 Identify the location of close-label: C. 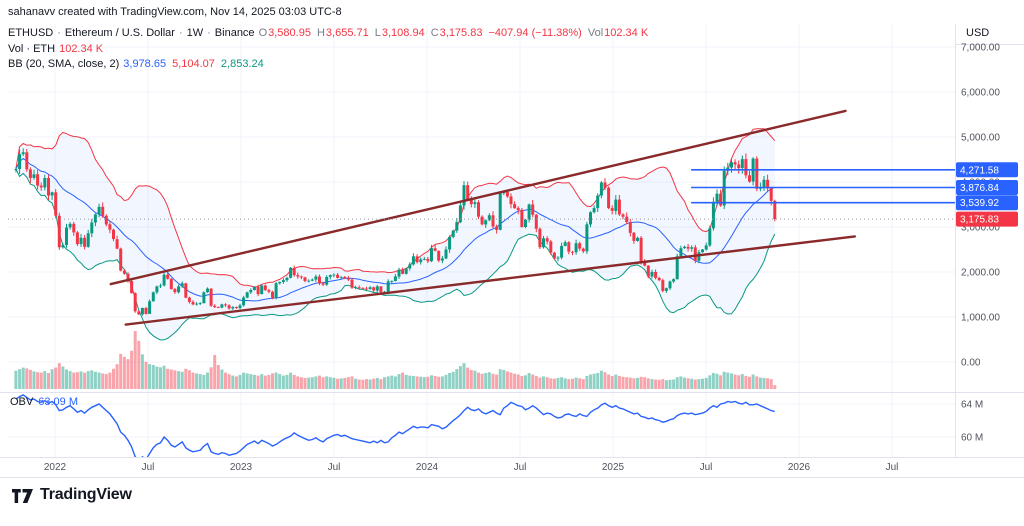
(434, 33).